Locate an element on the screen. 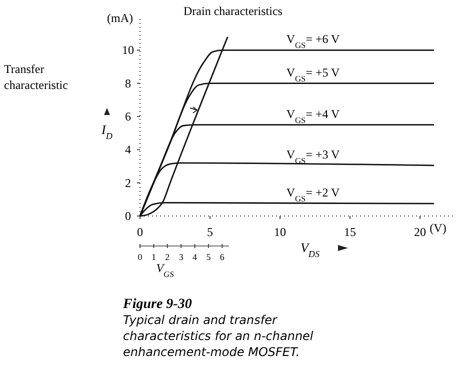  x2-tick-label: 2 is located at coordinates (167, 257).